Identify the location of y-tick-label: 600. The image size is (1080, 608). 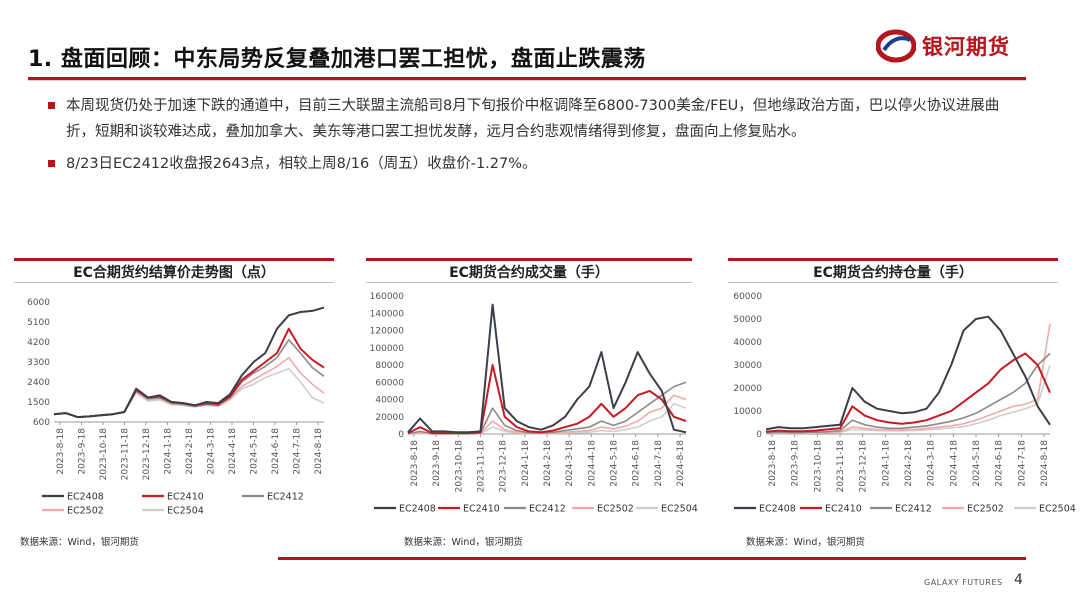
(41, 423).